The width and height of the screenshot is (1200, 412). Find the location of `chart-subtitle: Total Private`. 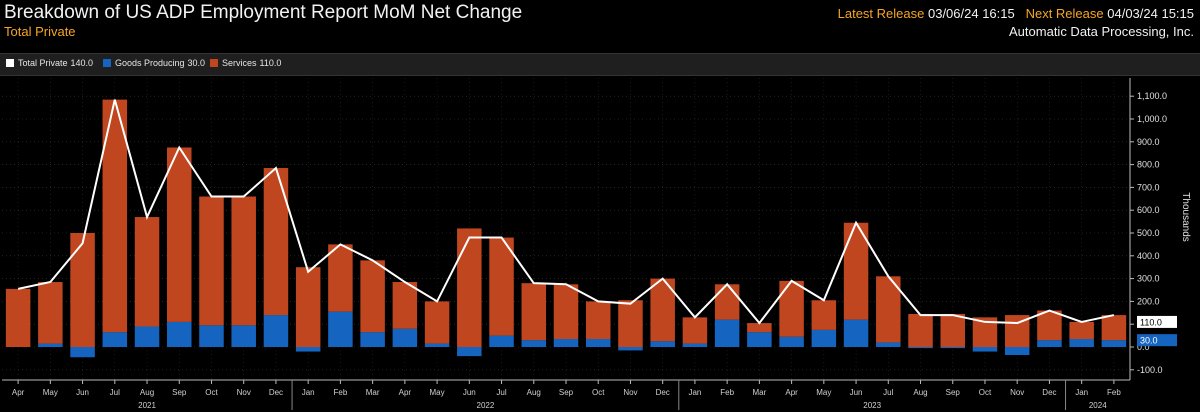

chart-subtitle: Total Private is located at coordinates (40, 31).